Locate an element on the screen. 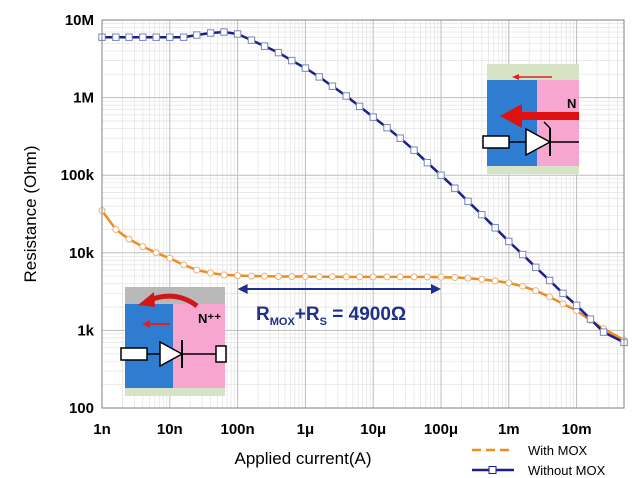  y-tick-label: 100 is located at coordinates (81, 408).